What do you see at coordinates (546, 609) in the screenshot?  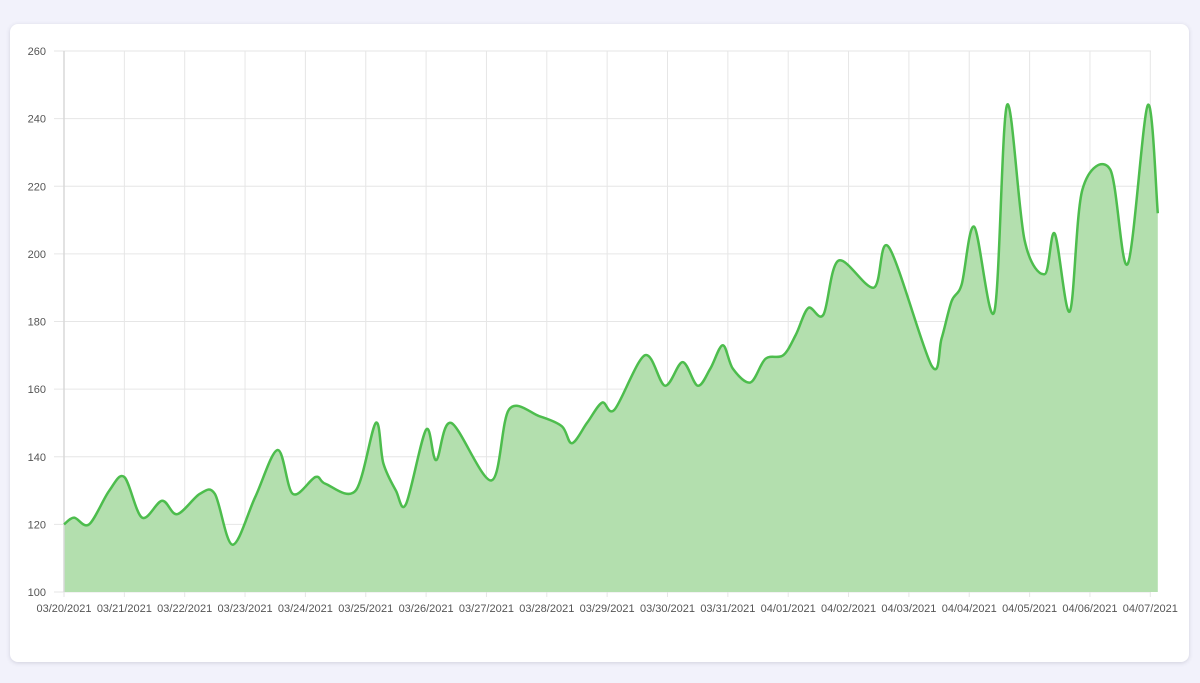 I see `x-tick-label: 03/28/2021` at bounding box center [546, 609].